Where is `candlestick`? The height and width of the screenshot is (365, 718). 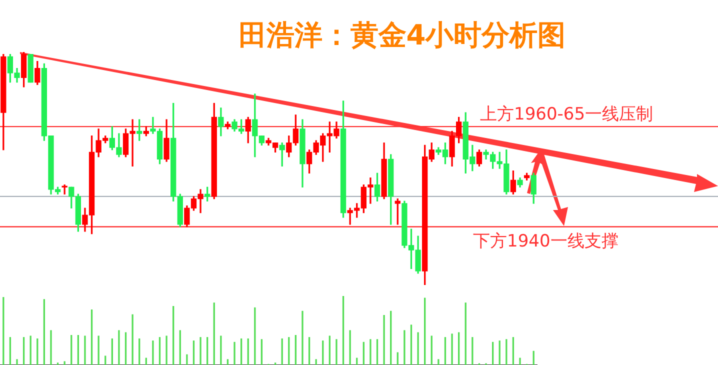
candlestick is located at coordinates (65, 189).